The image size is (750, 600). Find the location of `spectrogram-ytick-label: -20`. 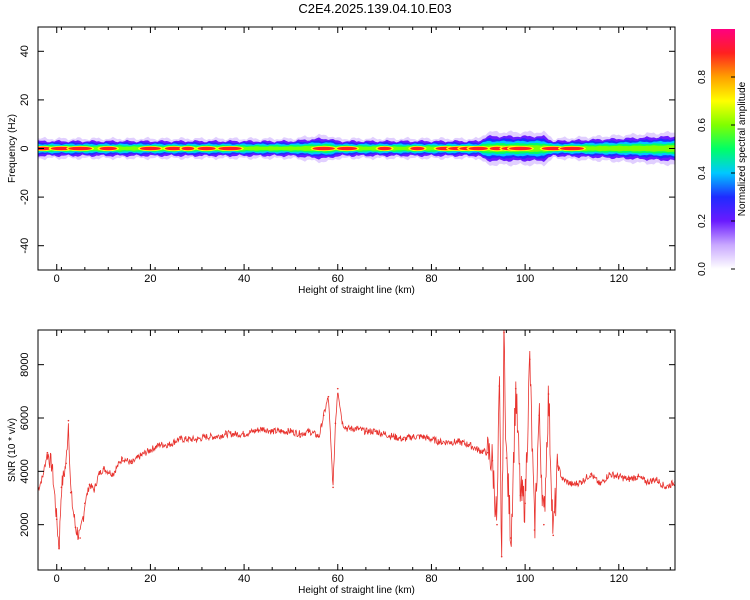

spectrogram-ytick-label: -20 is located at coordinates (25, 197).